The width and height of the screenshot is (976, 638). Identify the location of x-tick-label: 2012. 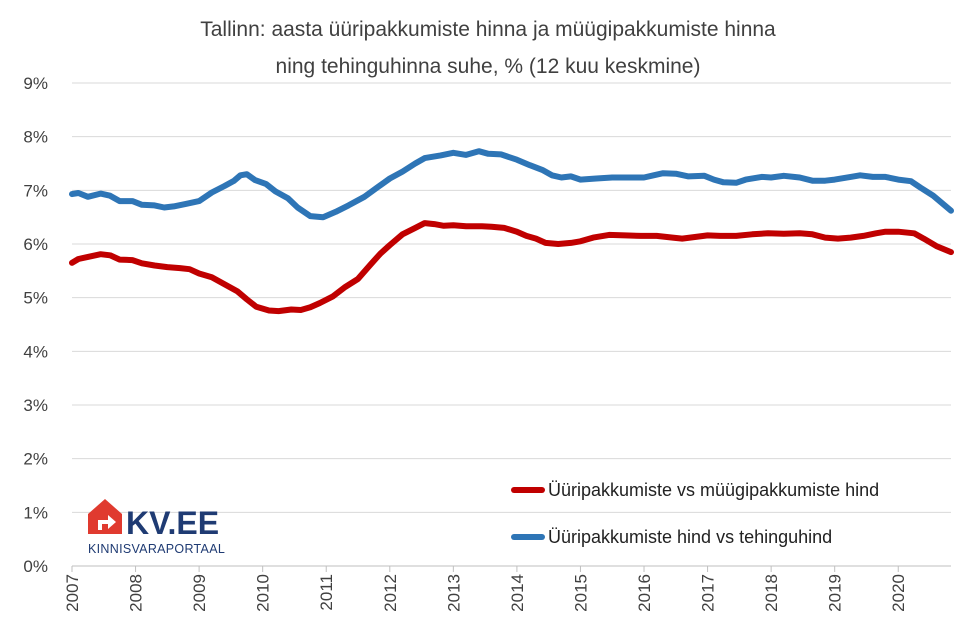
(390, 593).